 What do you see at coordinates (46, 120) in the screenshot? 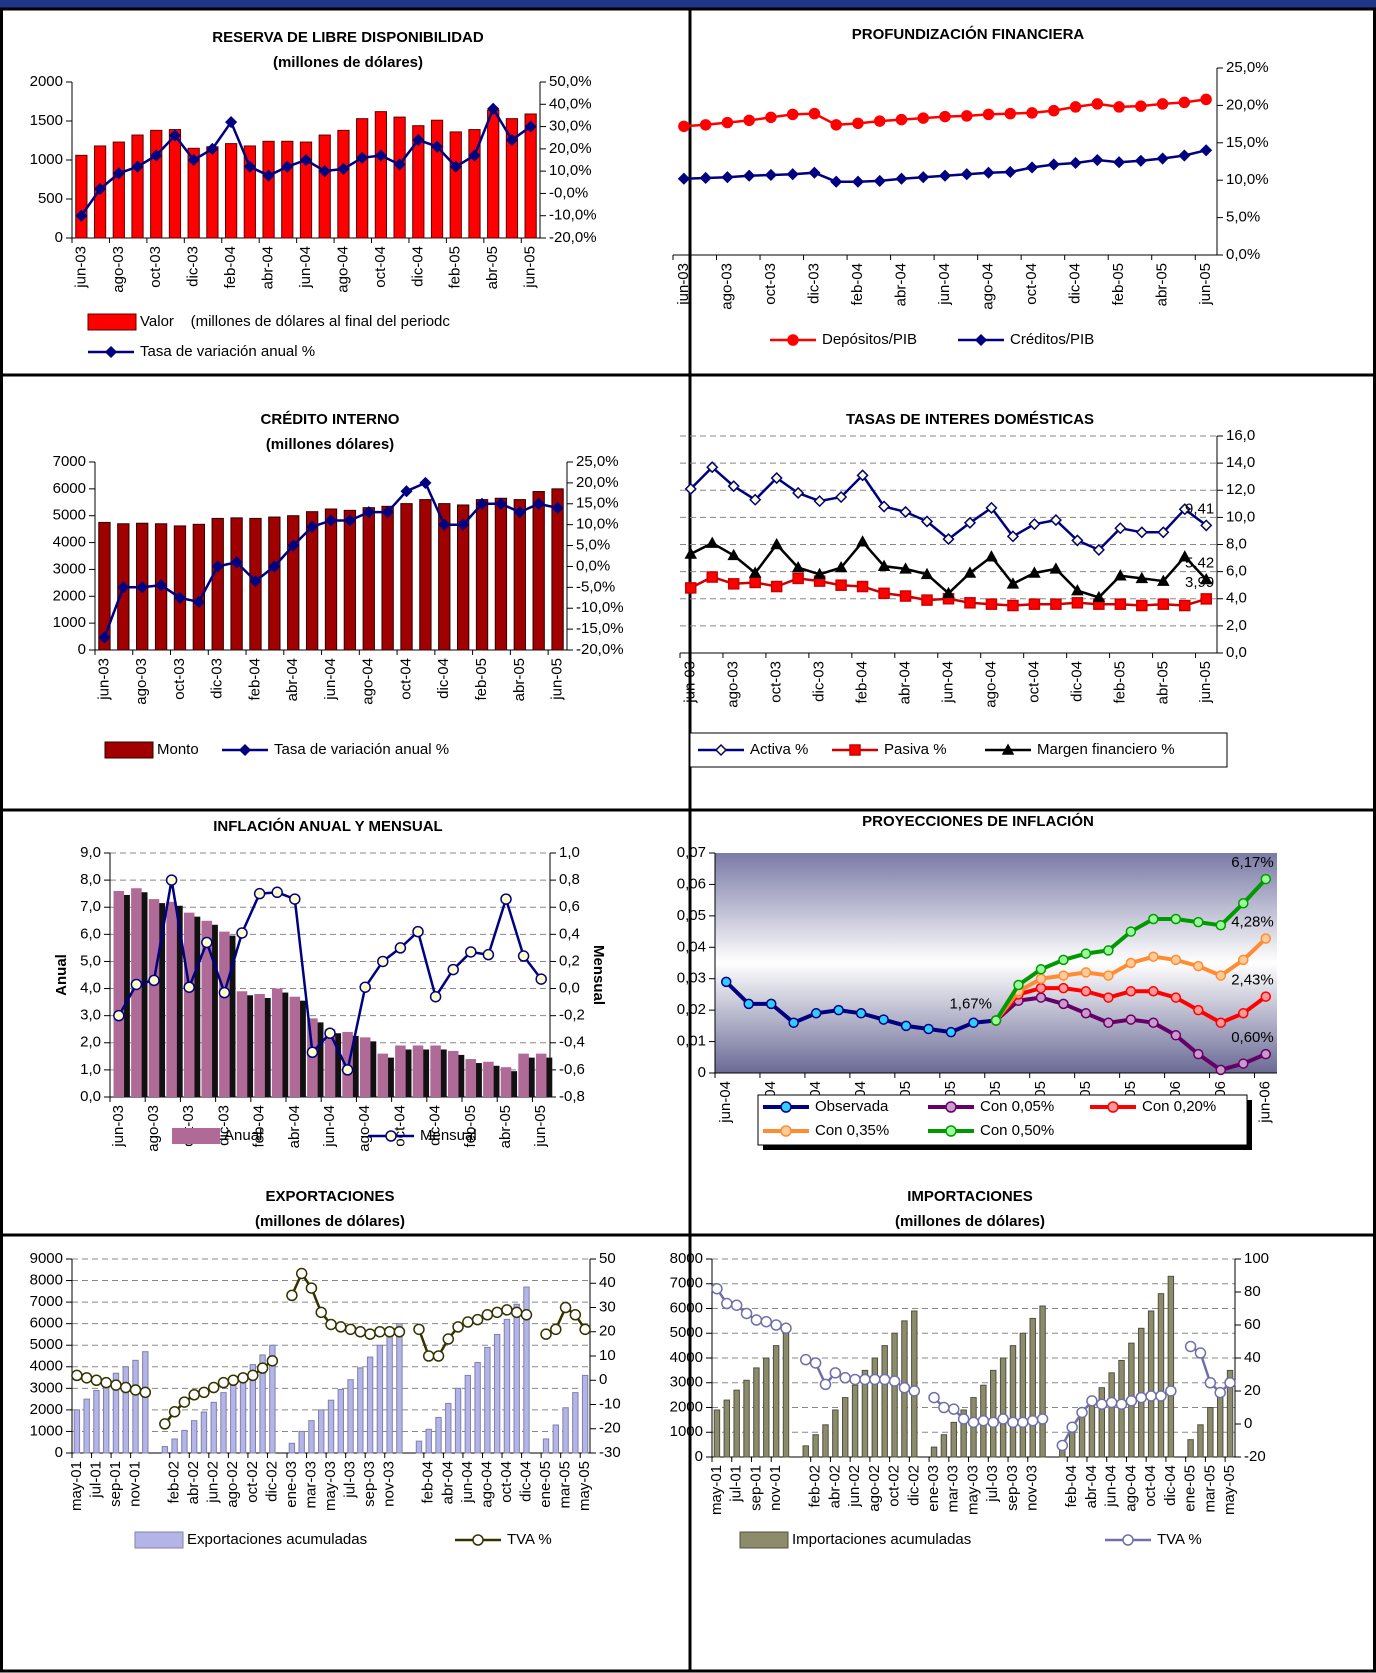
I see `tick-label: 1500` at bounding box center [46, 120].